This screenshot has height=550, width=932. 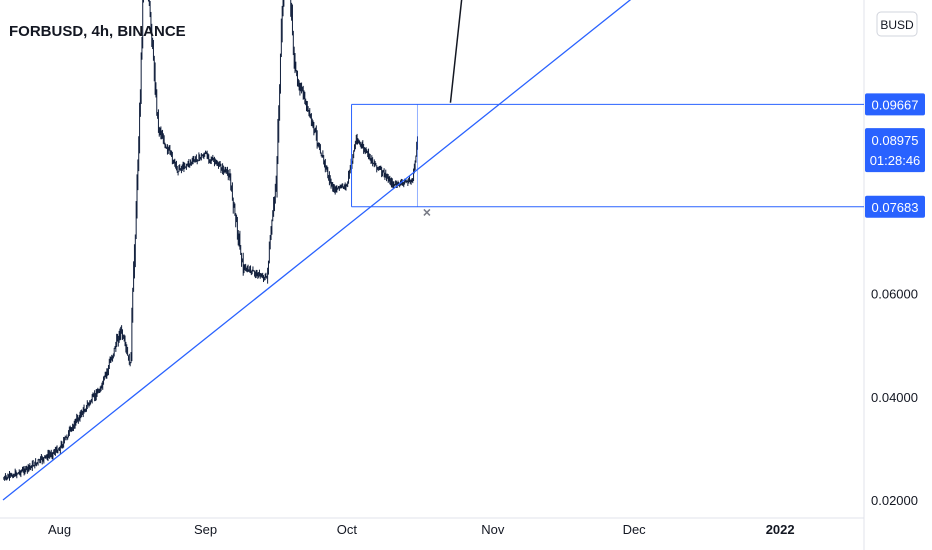 I want to click on time-tick-label: Nov, so click(x=493, y=529).